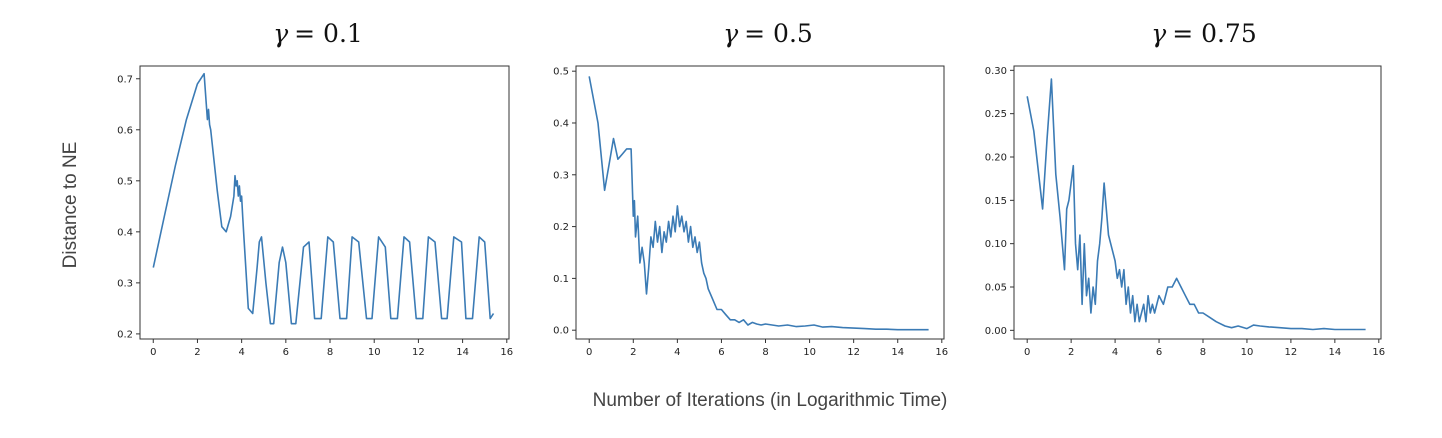 This screenshot has width=1442, height=438. I want to click on y-tick-label: 0.7, so click(125, 79).